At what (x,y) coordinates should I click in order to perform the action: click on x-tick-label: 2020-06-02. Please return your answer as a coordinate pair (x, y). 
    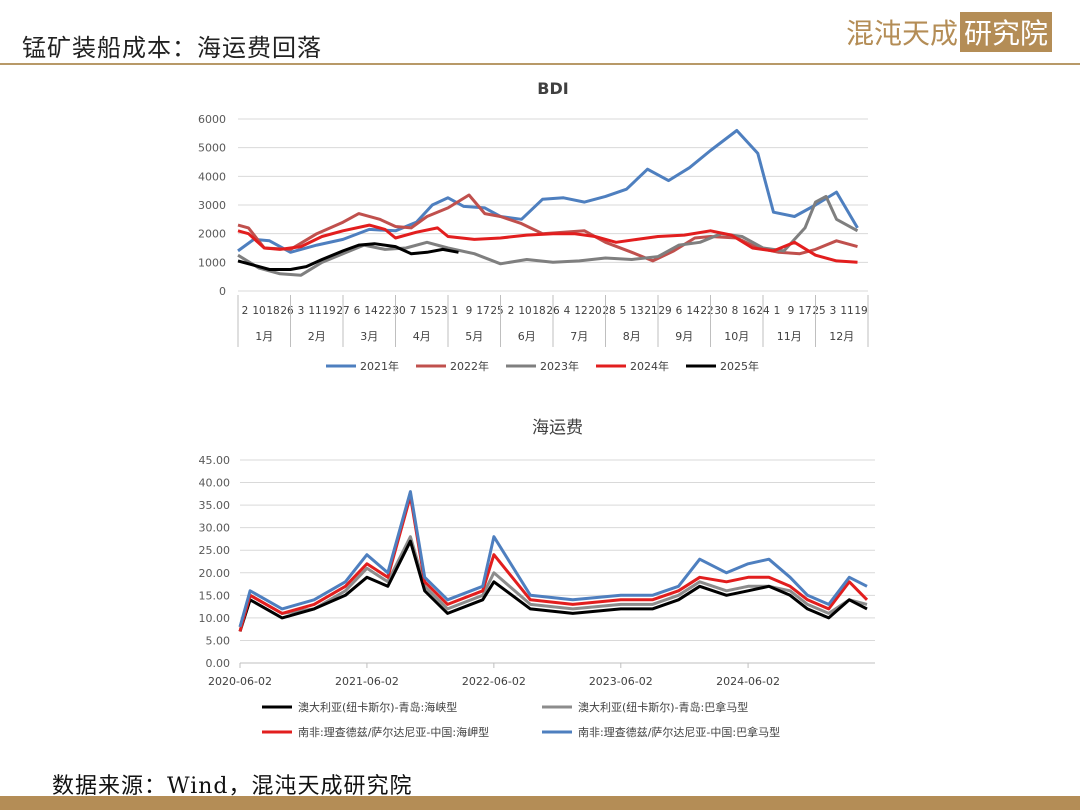
    Looking at the image, I should click on (240, 681).